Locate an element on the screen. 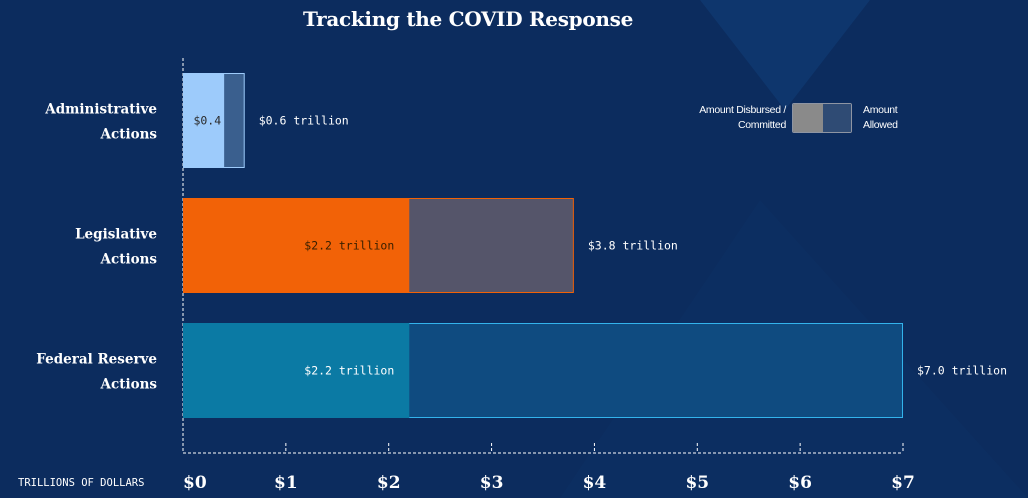  legend-swatch is located at coordinates (822, 118).